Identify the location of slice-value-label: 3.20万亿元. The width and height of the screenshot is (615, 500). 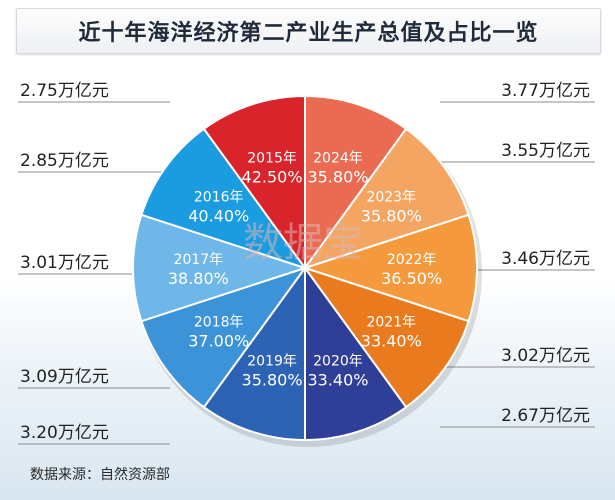
(64, 433).